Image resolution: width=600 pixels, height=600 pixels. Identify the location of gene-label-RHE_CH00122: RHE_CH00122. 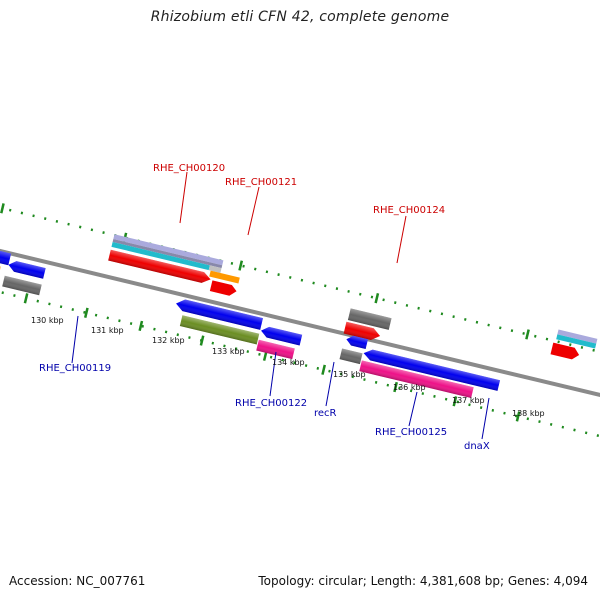
(271, 403).